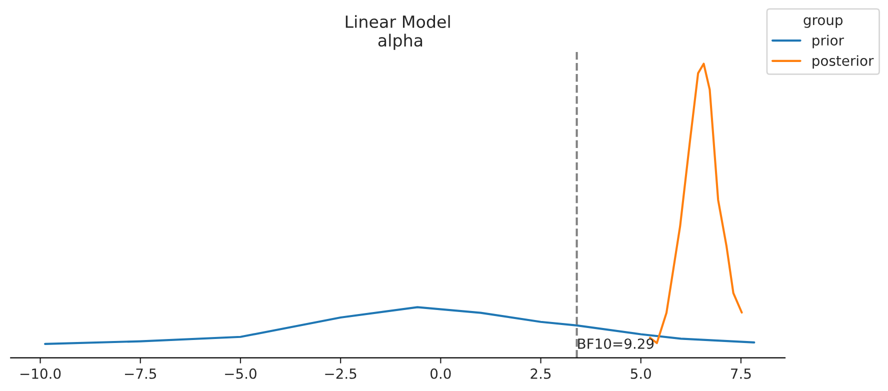  What do you see at coordinates (823, 22) in the screenshot?
I see `legend-title: group` at bounding box center [823, 22].